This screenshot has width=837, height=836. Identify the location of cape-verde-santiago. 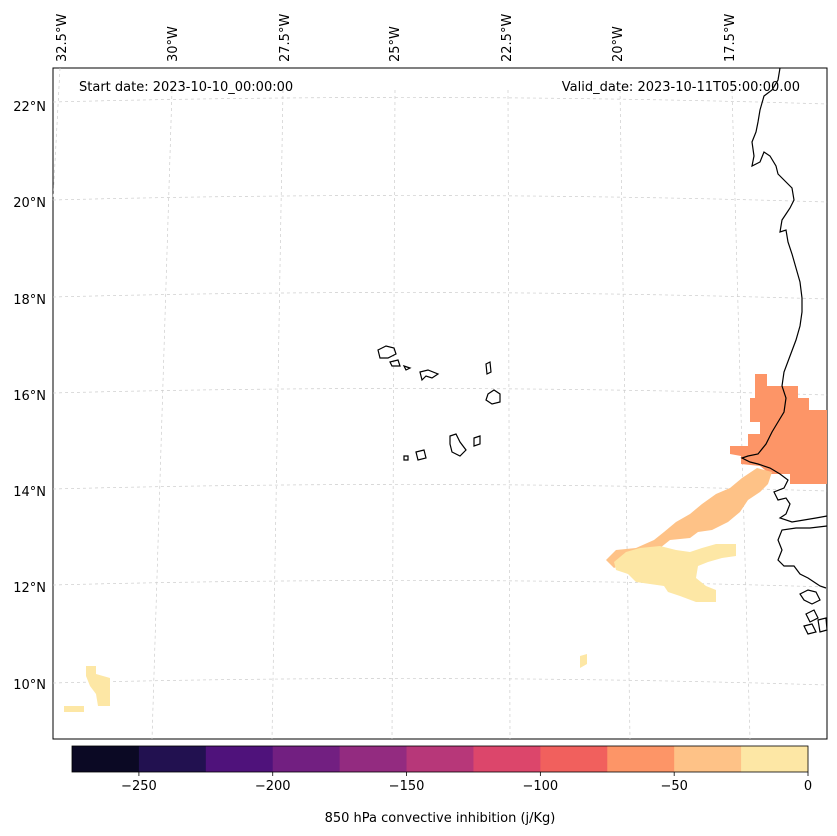
(458, 445).